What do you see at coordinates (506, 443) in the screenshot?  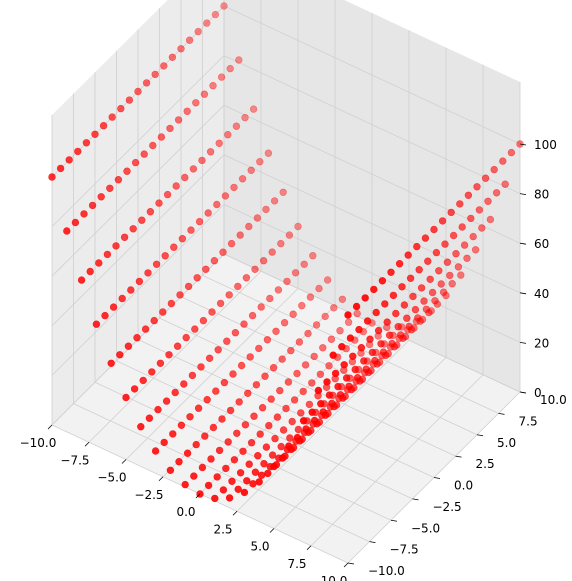 I see `y-tick-label: 5.0` at bounding box center [506, 443].